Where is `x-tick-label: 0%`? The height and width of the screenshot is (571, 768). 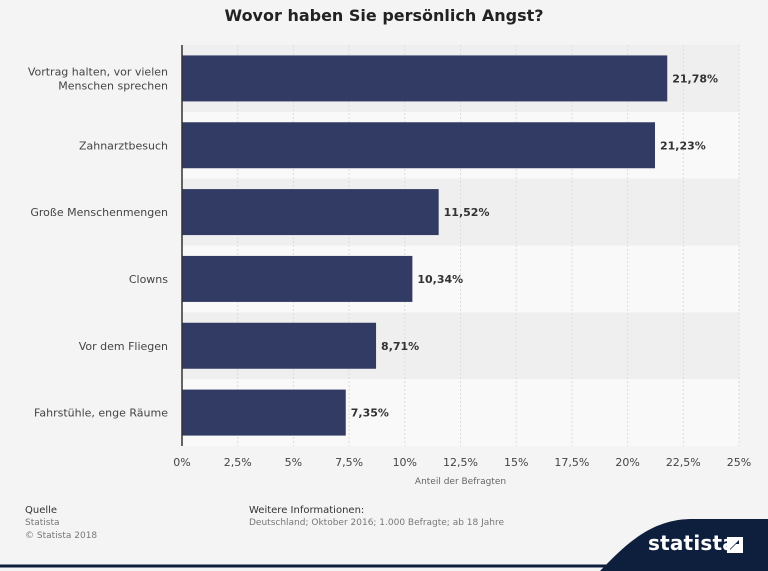
x-tick-label: 0% is located at coordinates (181, 462).